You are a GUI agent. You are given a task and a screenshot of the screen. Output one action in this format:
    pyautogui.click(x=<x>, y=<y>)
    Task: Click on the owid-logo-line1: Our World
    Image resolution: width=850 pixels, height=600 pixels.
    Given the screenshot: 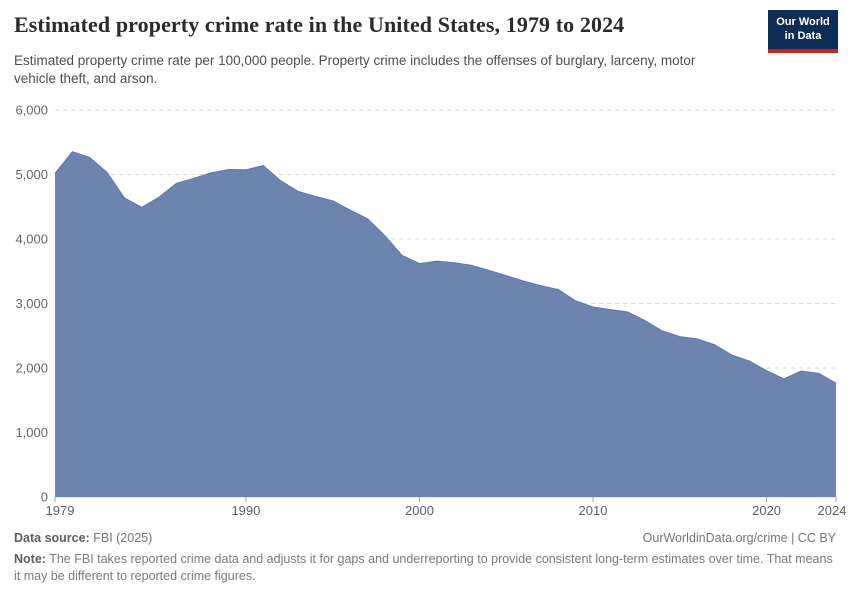 What is the action you would take?
    pyautogui.click(x=803, y=22)
    